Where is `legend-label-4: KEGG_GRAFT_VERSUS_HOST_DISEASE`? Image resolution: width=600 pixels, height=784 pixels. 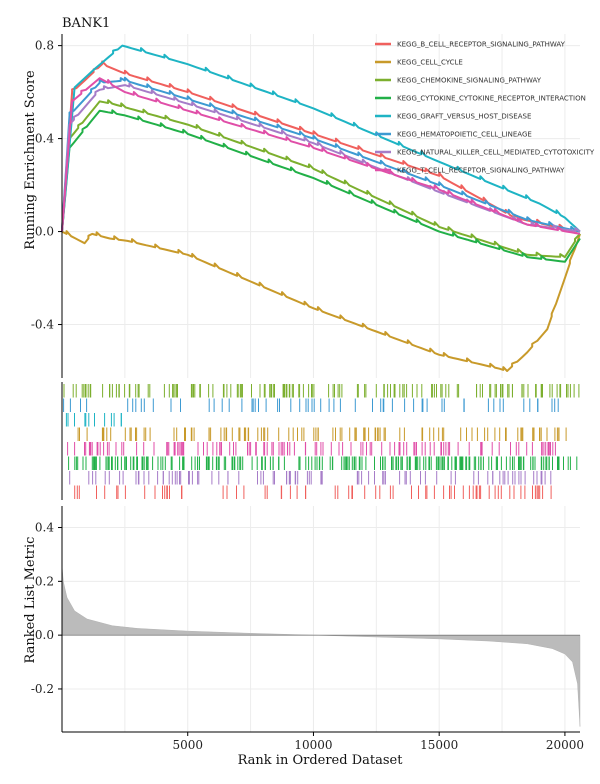 legend-label-4: KEGG_GRAFT_VERSUS_HOST_DISEASE is located at coordinates (464, 117).